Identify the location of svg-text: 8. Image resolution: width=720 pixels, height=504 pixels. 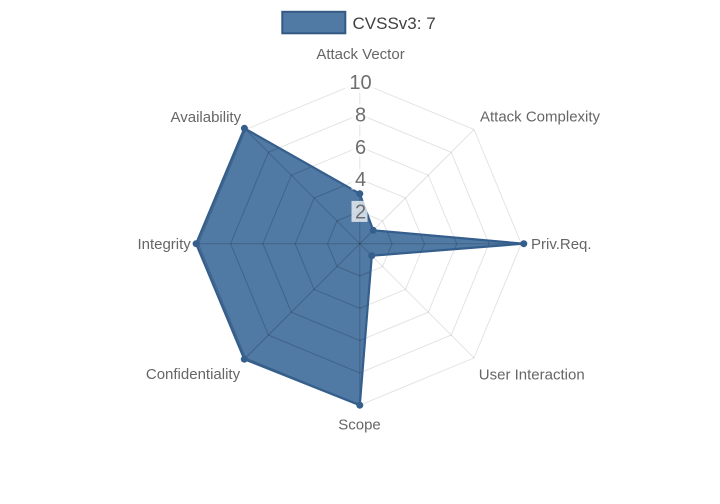
(360, 116).